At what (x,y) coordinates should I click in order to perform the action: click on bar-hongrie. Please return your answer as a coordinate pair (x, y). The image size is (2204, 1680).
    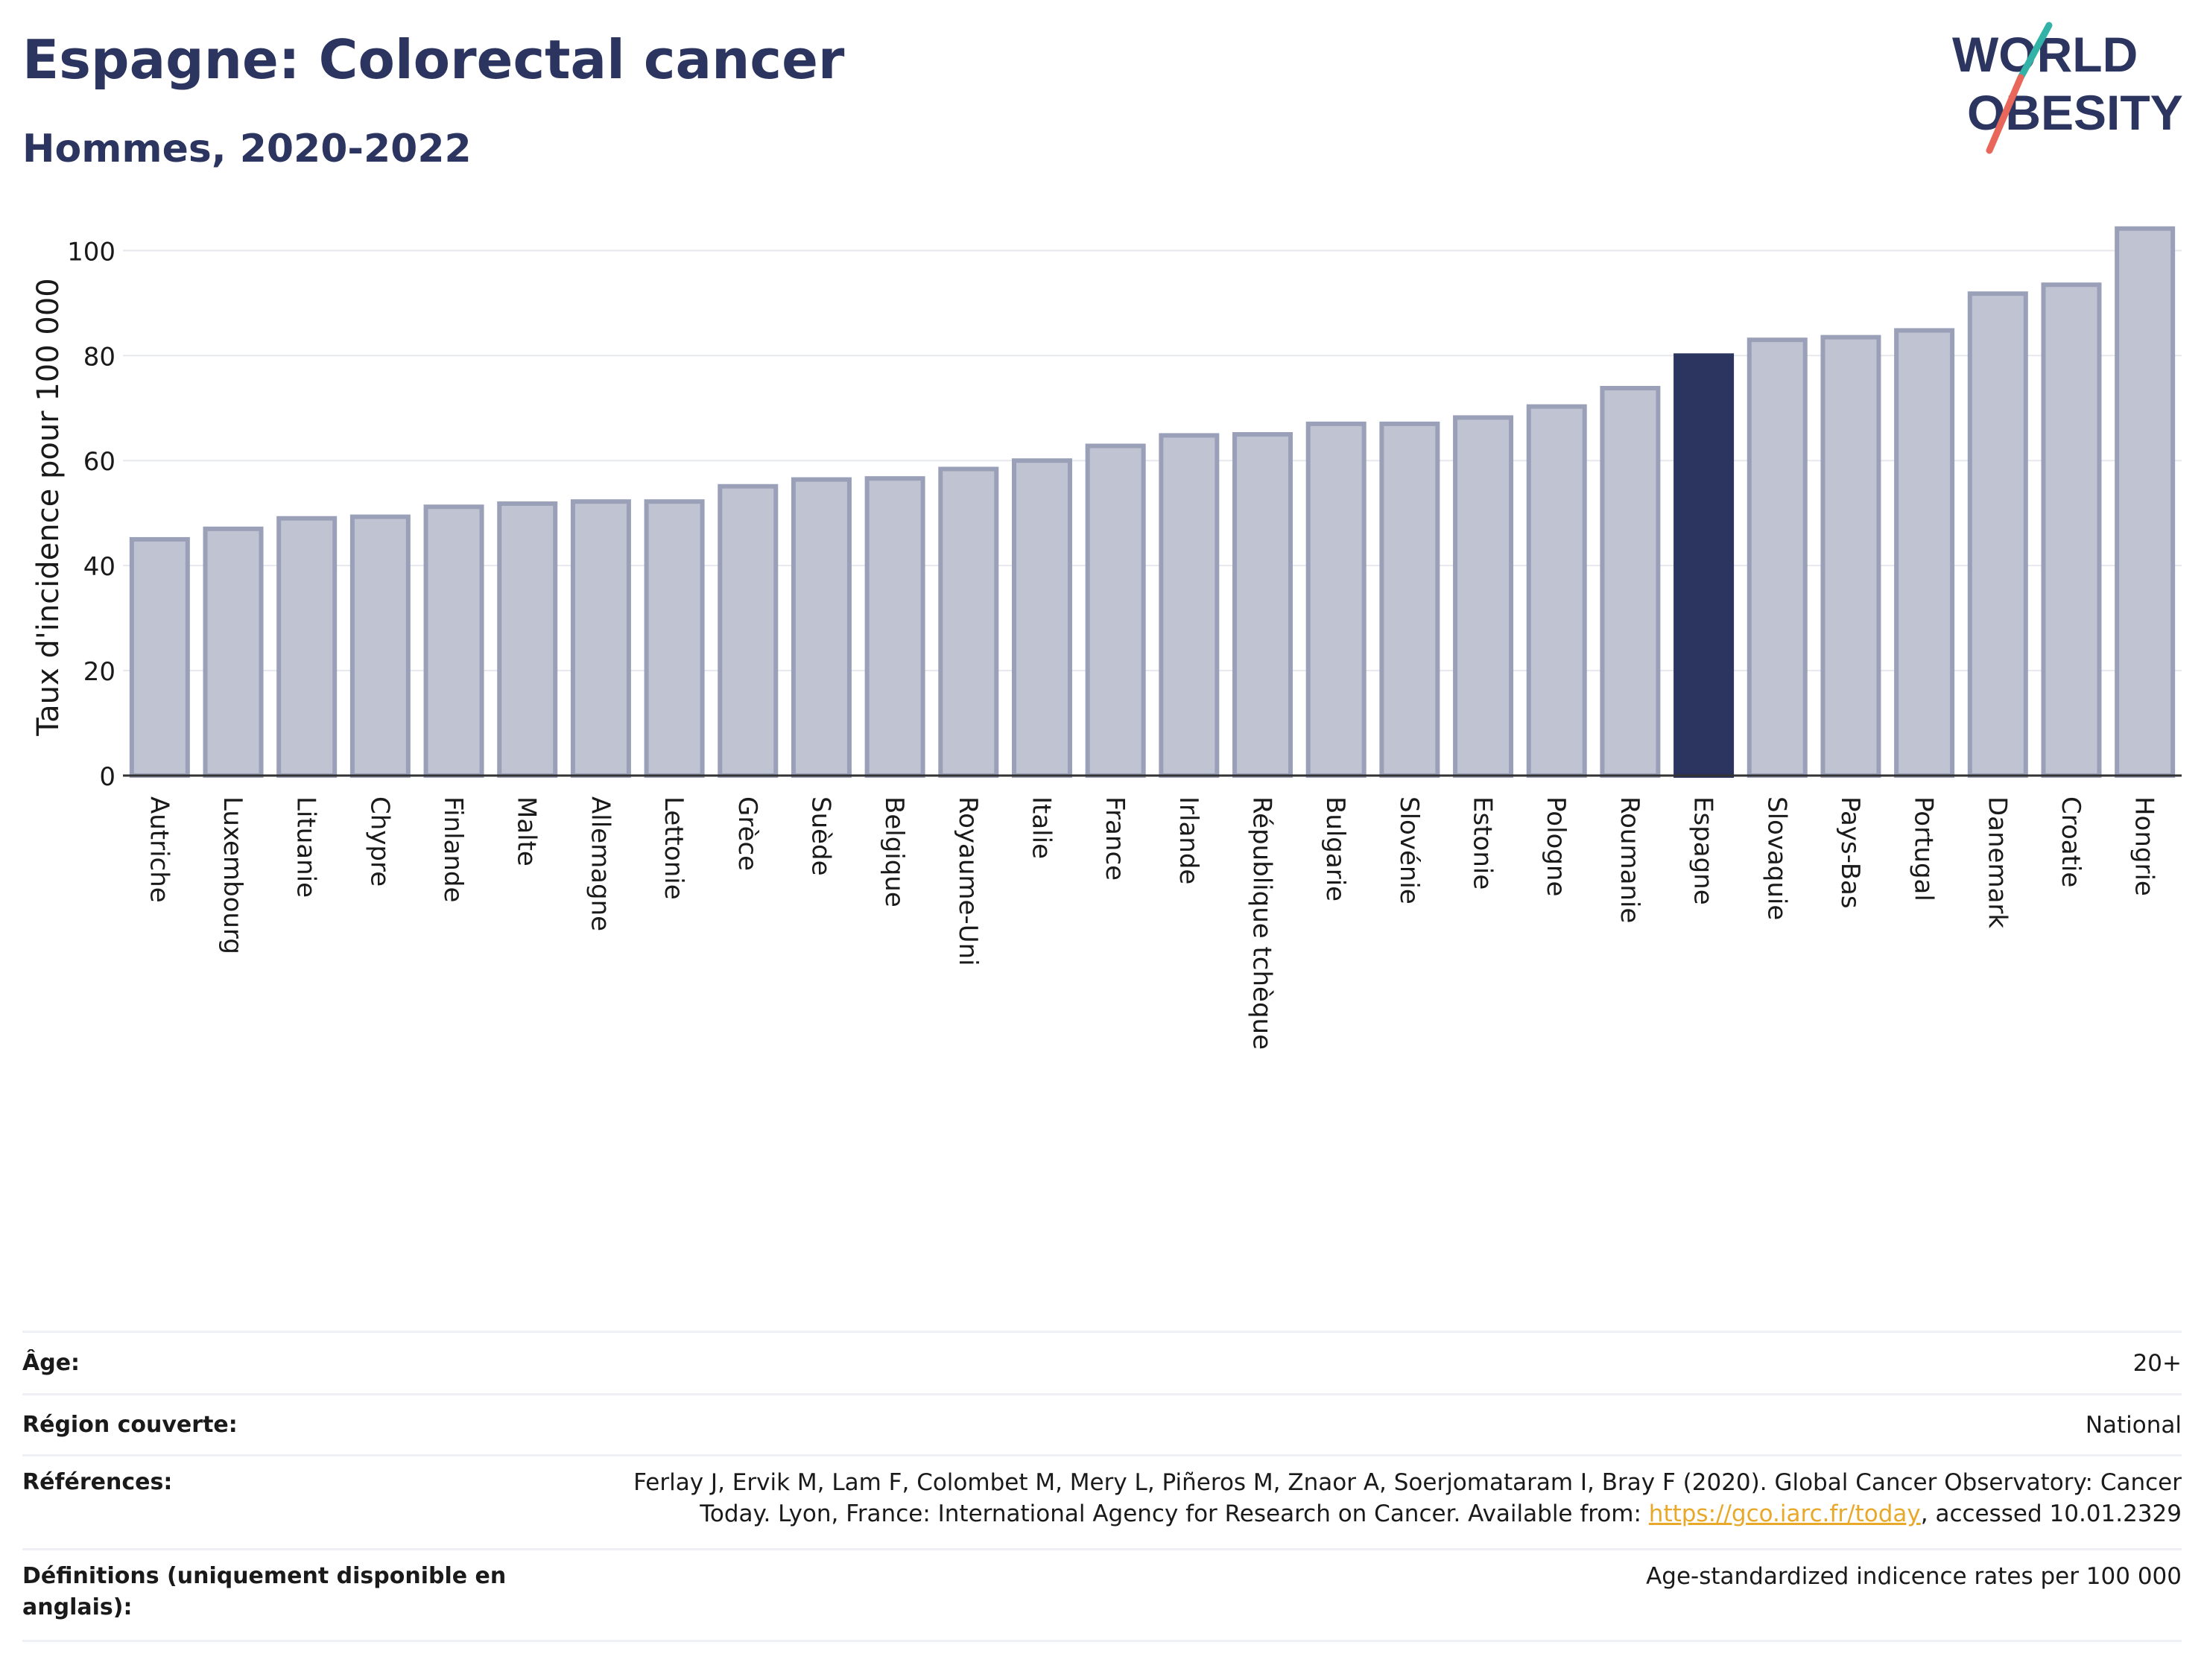
    Looking at the image, I should click on (2145, 502).